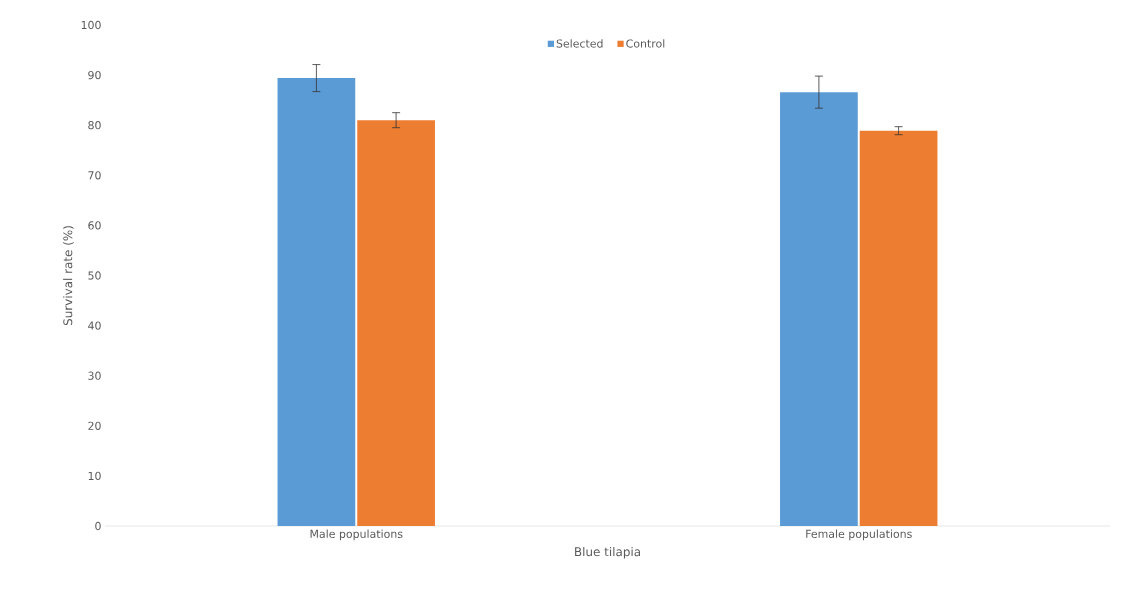 This screenshot has height=610, width=1129. I want to click on x-tick-label: Female populations, so click(859, 535).